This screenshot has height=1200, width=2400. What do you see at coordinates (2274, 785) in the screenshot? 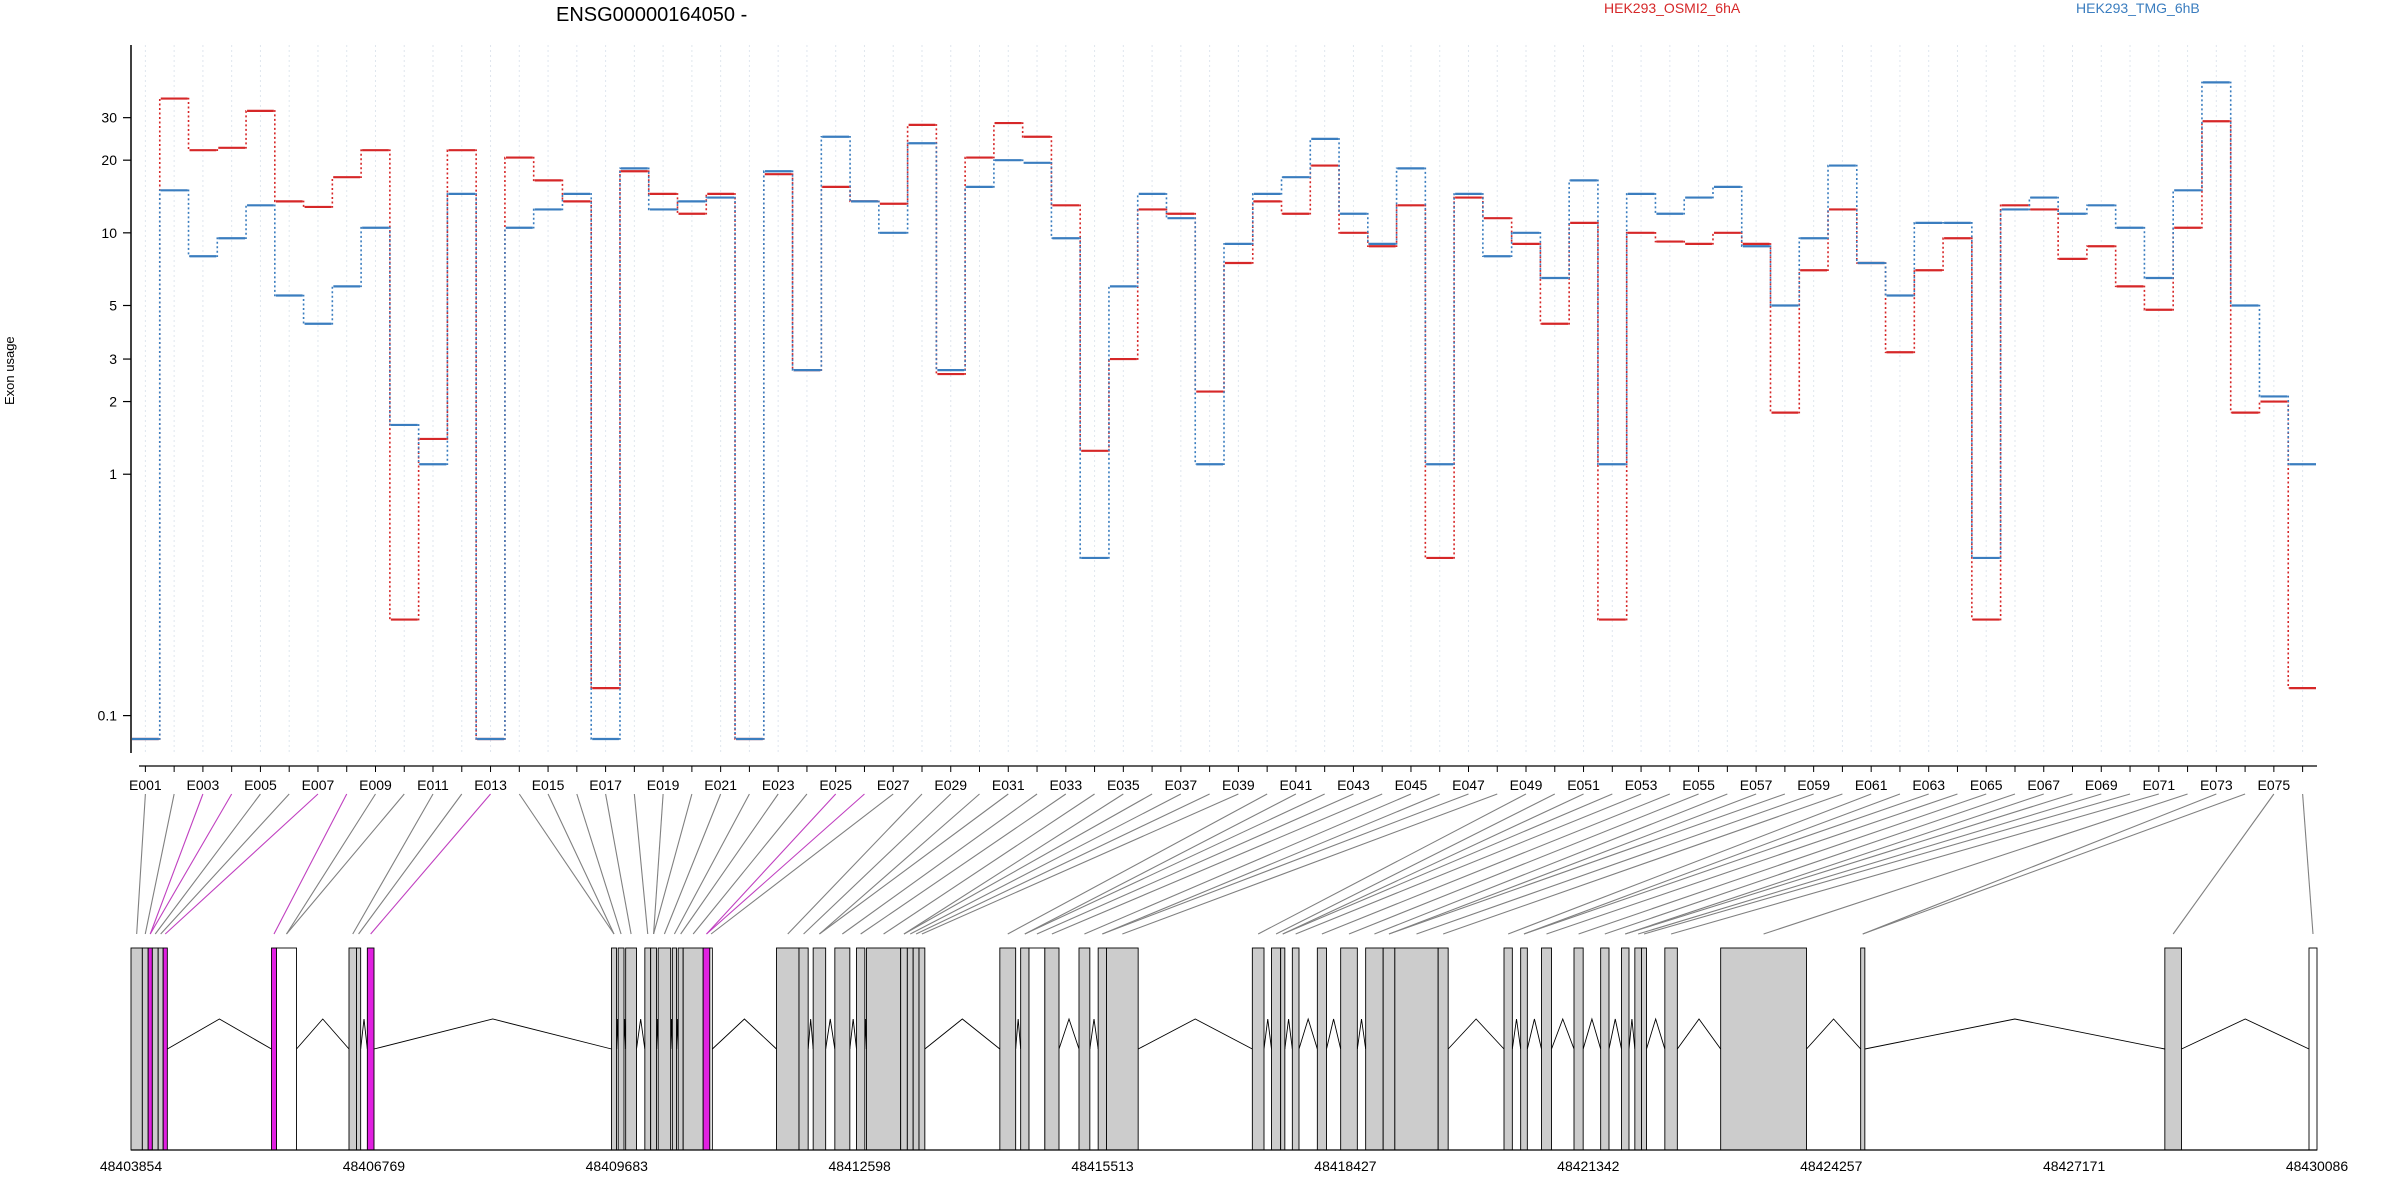
I see `x-tick-label-E075: E075` at bounding box center [2274, 785].